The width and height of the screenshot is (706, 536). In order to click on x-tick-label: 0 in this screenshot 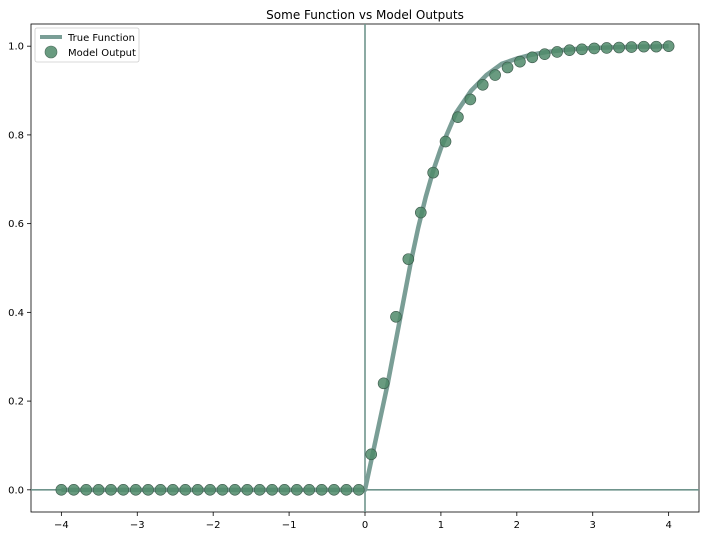, I will do `click(365, 525)`.